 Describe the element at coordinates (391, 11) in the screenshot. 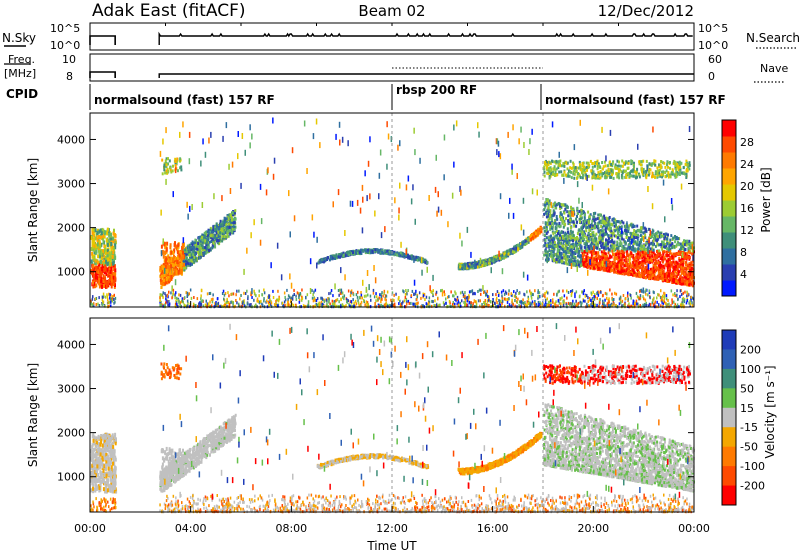

I see `beam-title: Beam 02` at that location.